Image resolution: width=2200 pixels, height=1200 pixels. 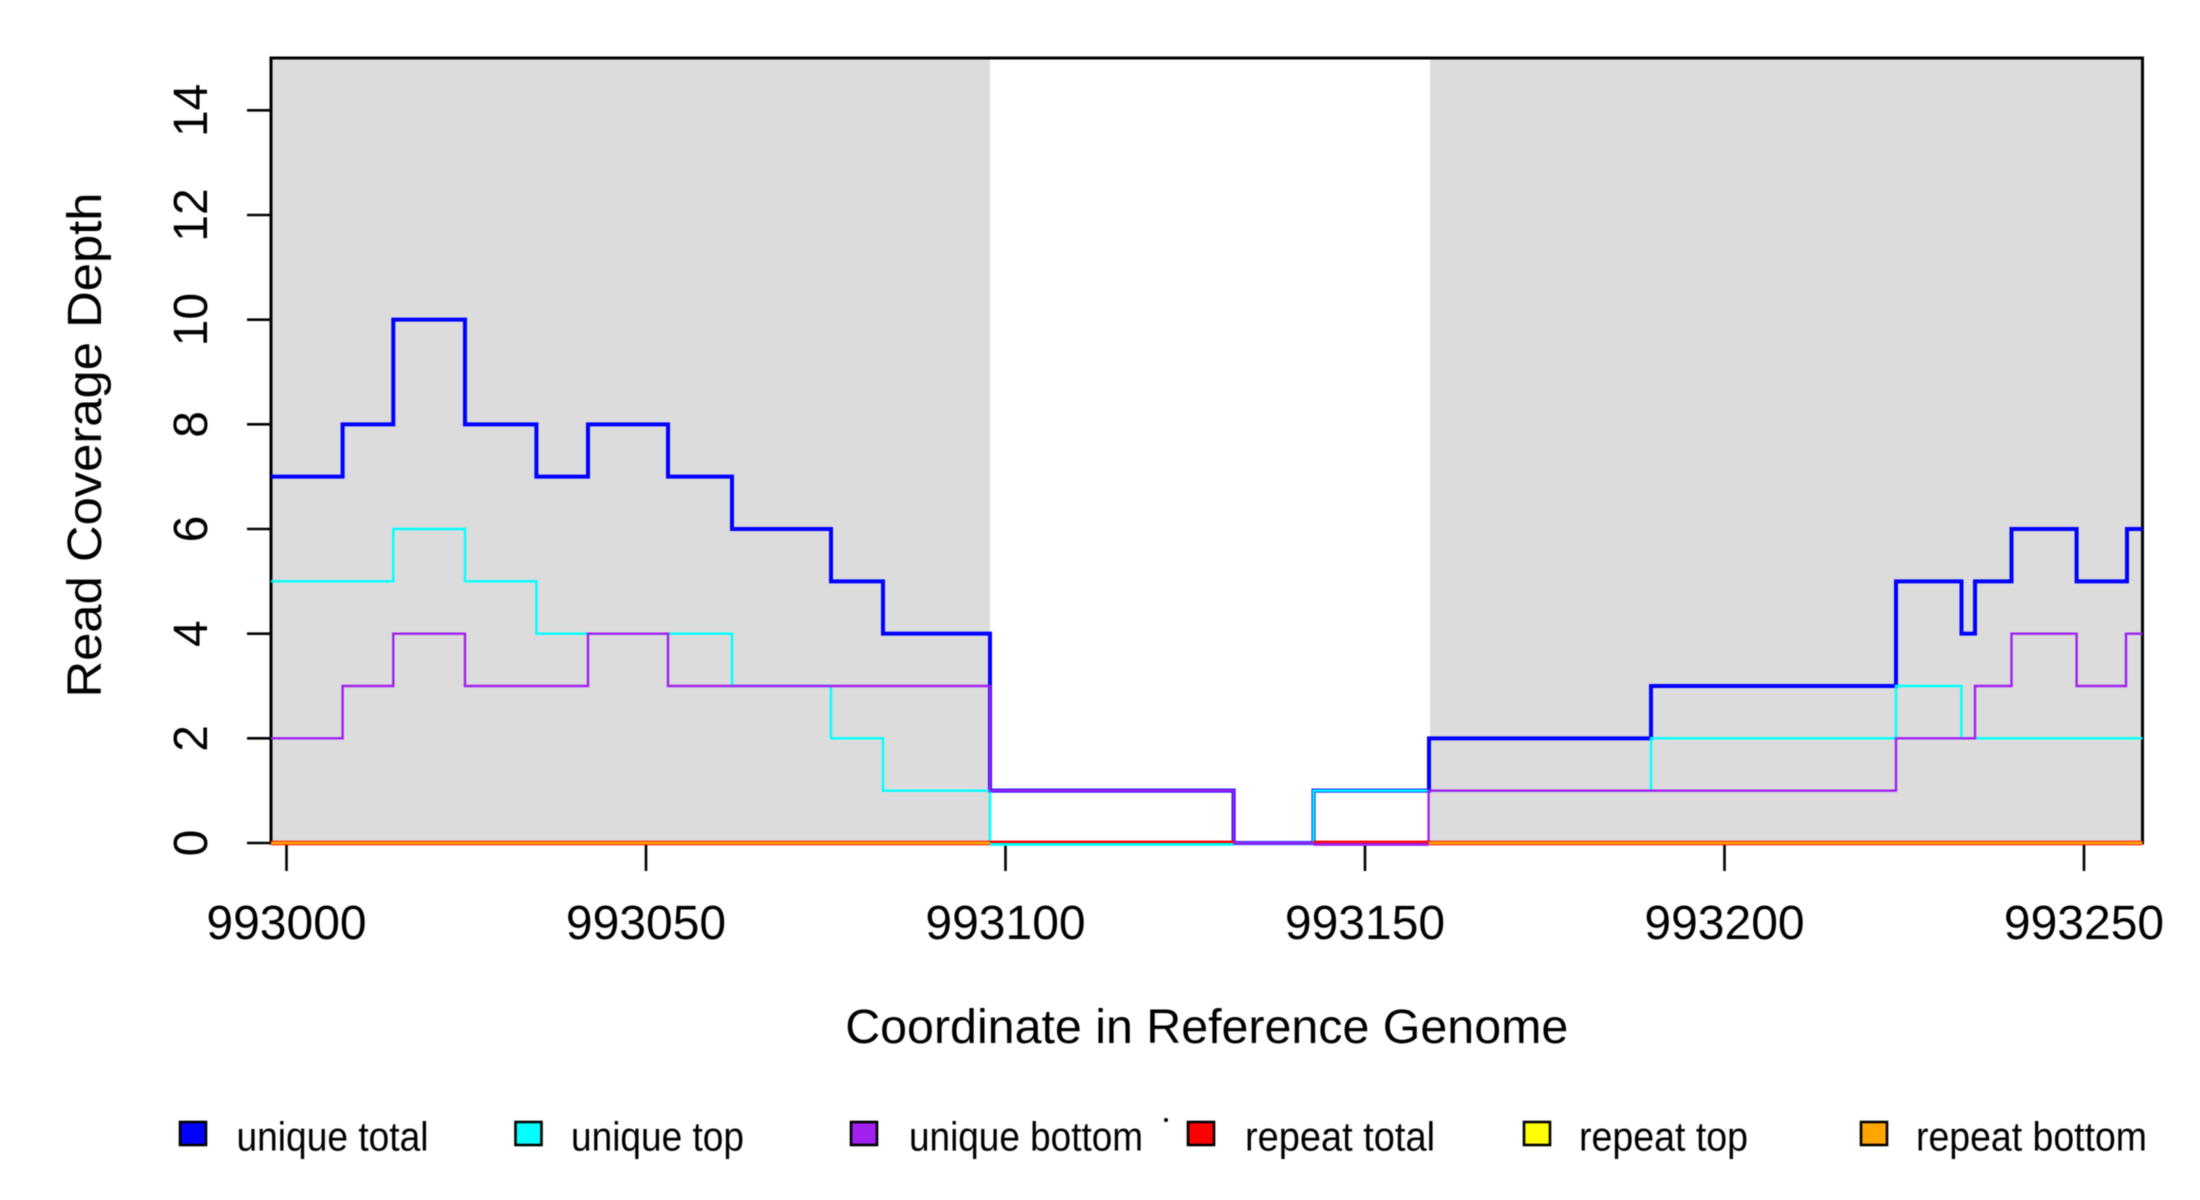 I want to click on svg-text: 993000, so click(x=286, y=923).